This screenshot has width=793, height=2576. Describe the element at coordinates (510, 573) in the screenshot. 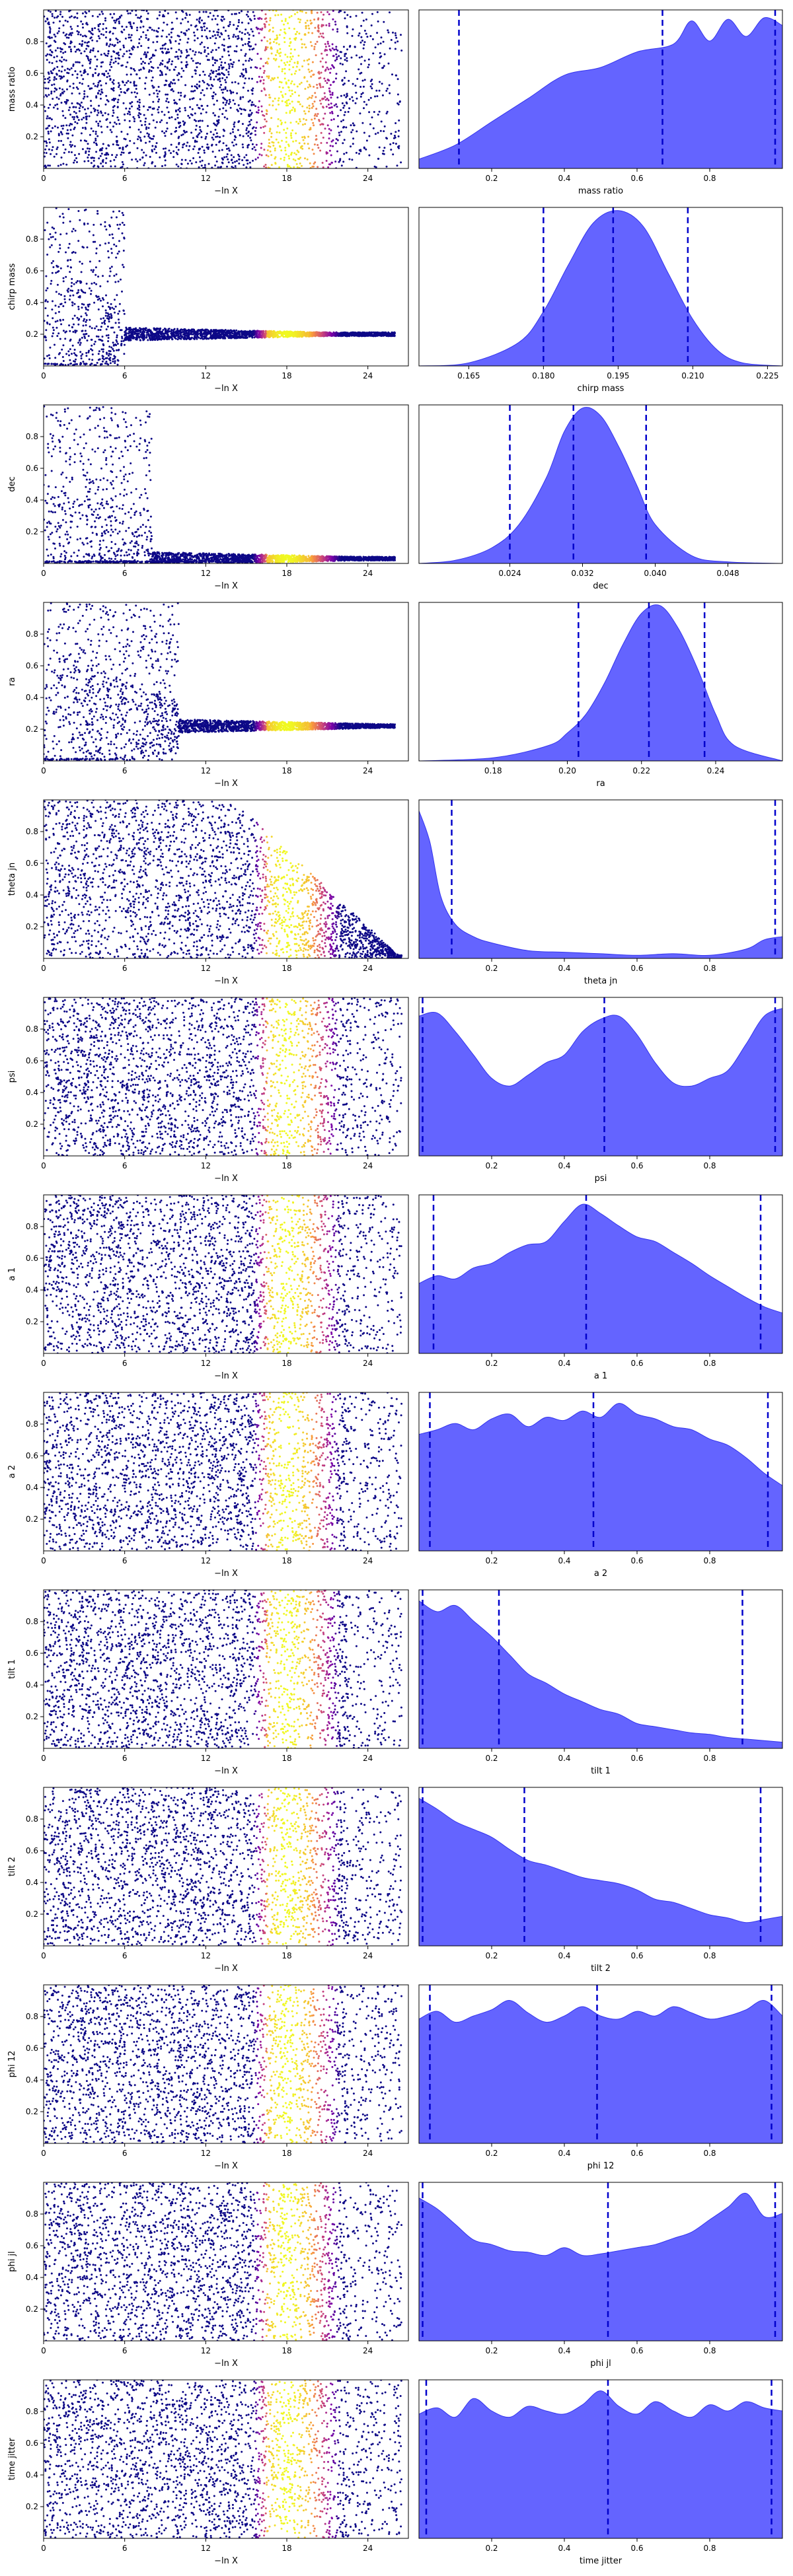

I see `x-tick-label: 0.024` at that location.